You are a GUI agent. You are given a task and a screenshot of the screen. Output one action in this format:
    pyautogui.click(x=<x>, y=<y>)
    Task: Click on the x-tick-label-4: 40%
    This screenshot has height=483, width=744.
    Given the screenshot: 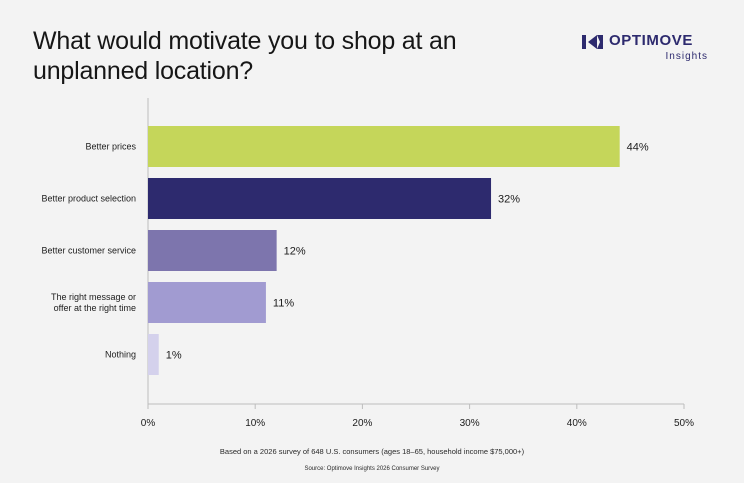 What is the action you would take?
    pyautogui.click(x=577, y=423)
    